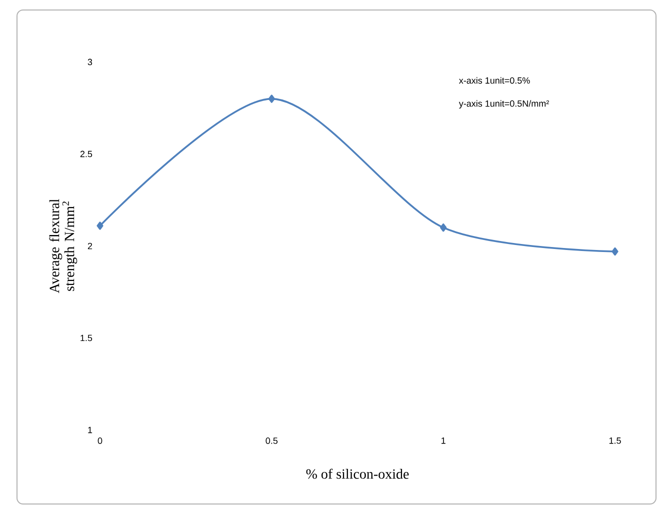 Image resolution: width=665 pixels, height=510 pixels. Describe the element at coordinates (100, 441) in the screenshot. I see `x-tick-label: 0` at that location.